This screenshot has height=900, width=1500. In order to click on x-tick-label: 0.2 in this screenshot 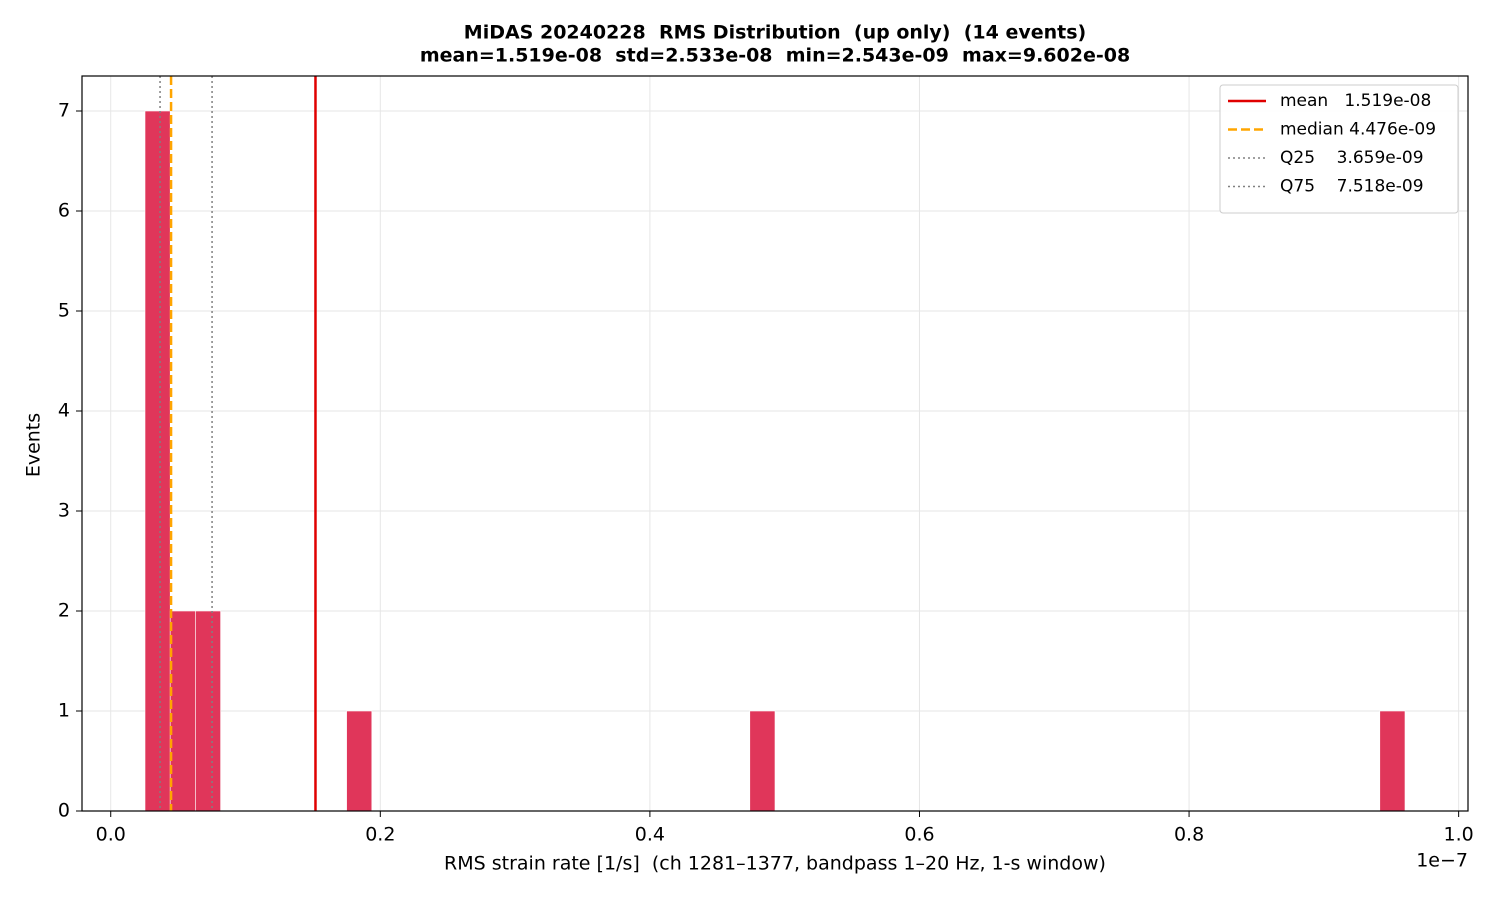, I will do `click(380, 835)`.